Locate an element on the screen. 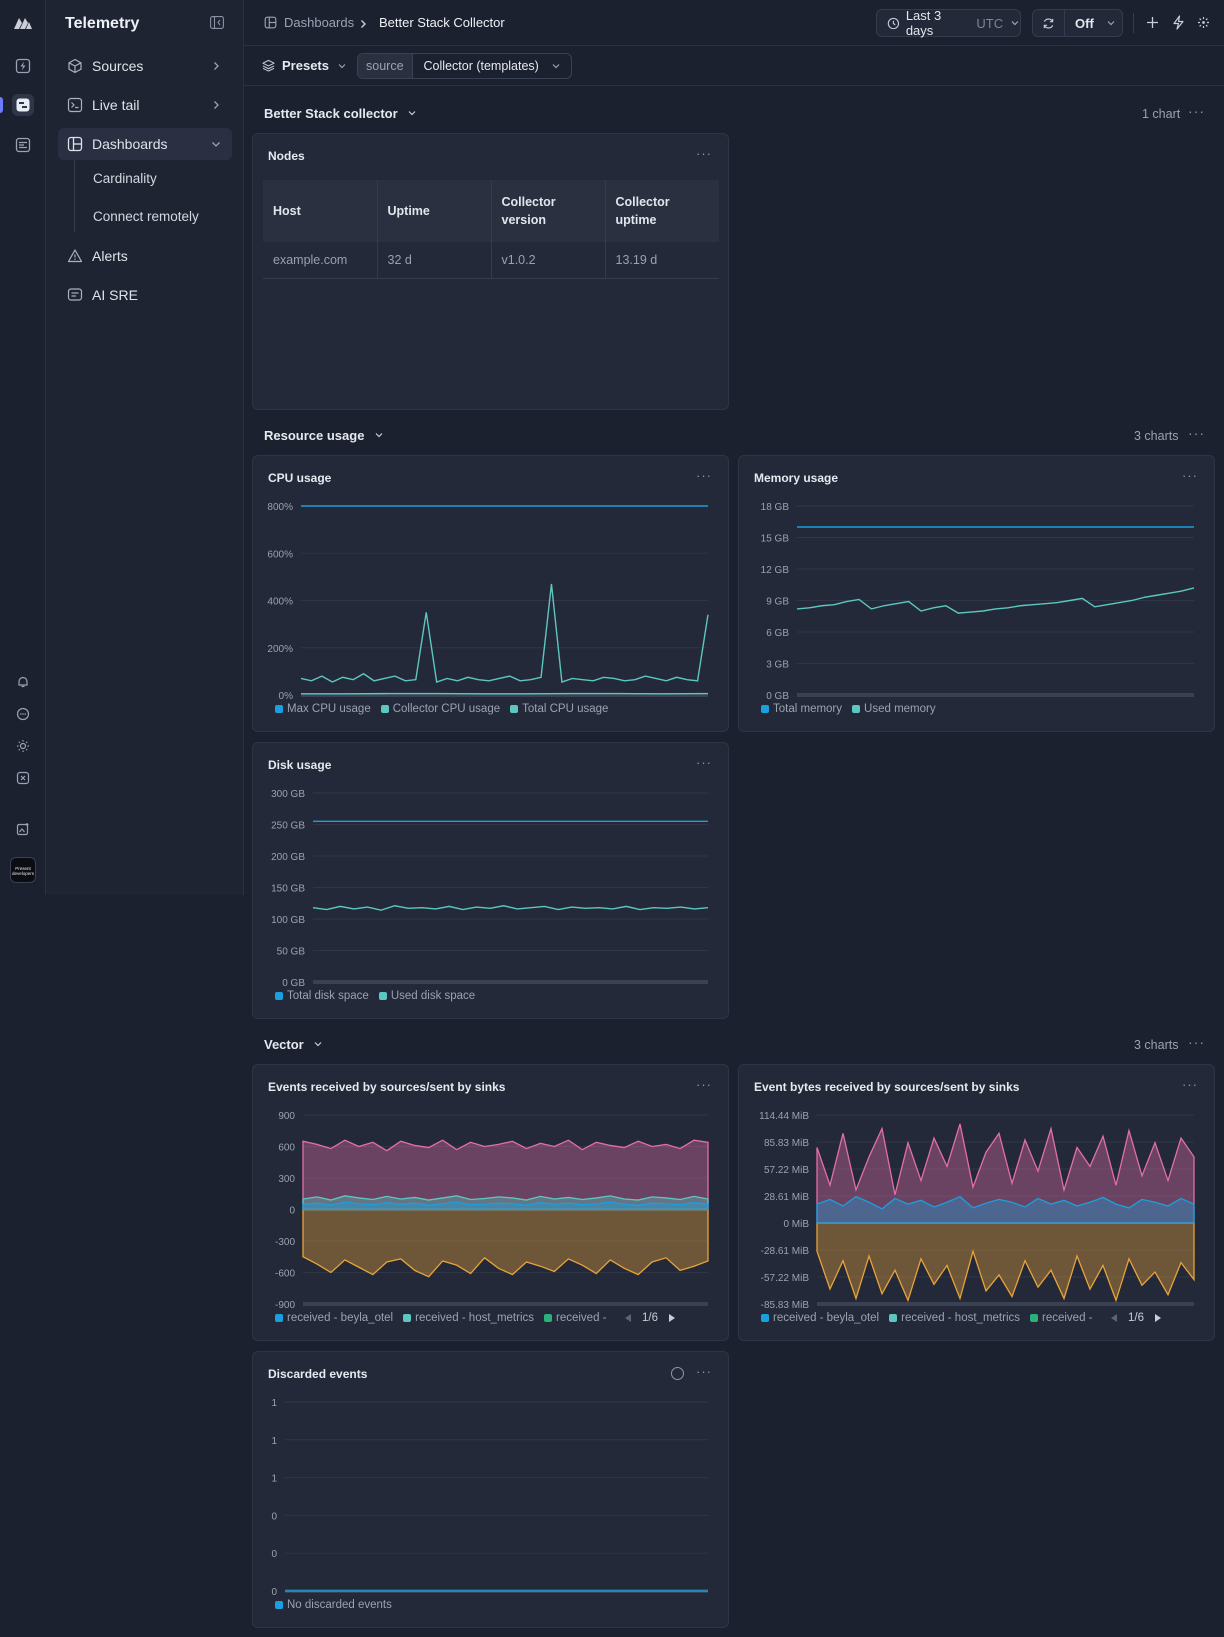  table-row: example.com 32 d v1.0.2 13.19 d is located at coordinates (491, 260).